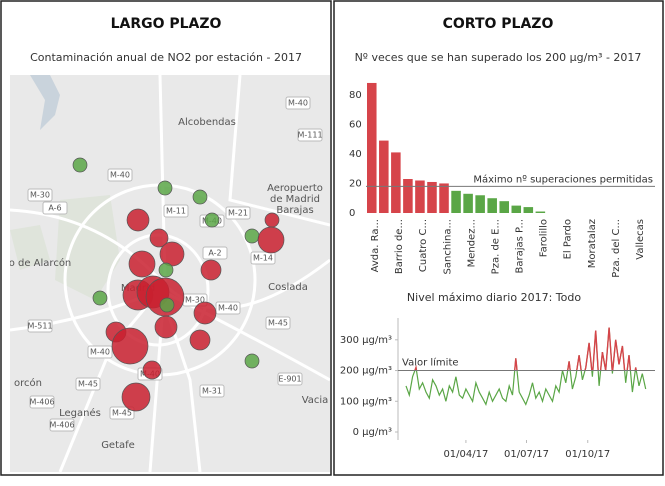 Image resolution: width=665 pixels, height=486 pixels. I want to click on x-tick-label: Moratalaz, so click(592, 243).